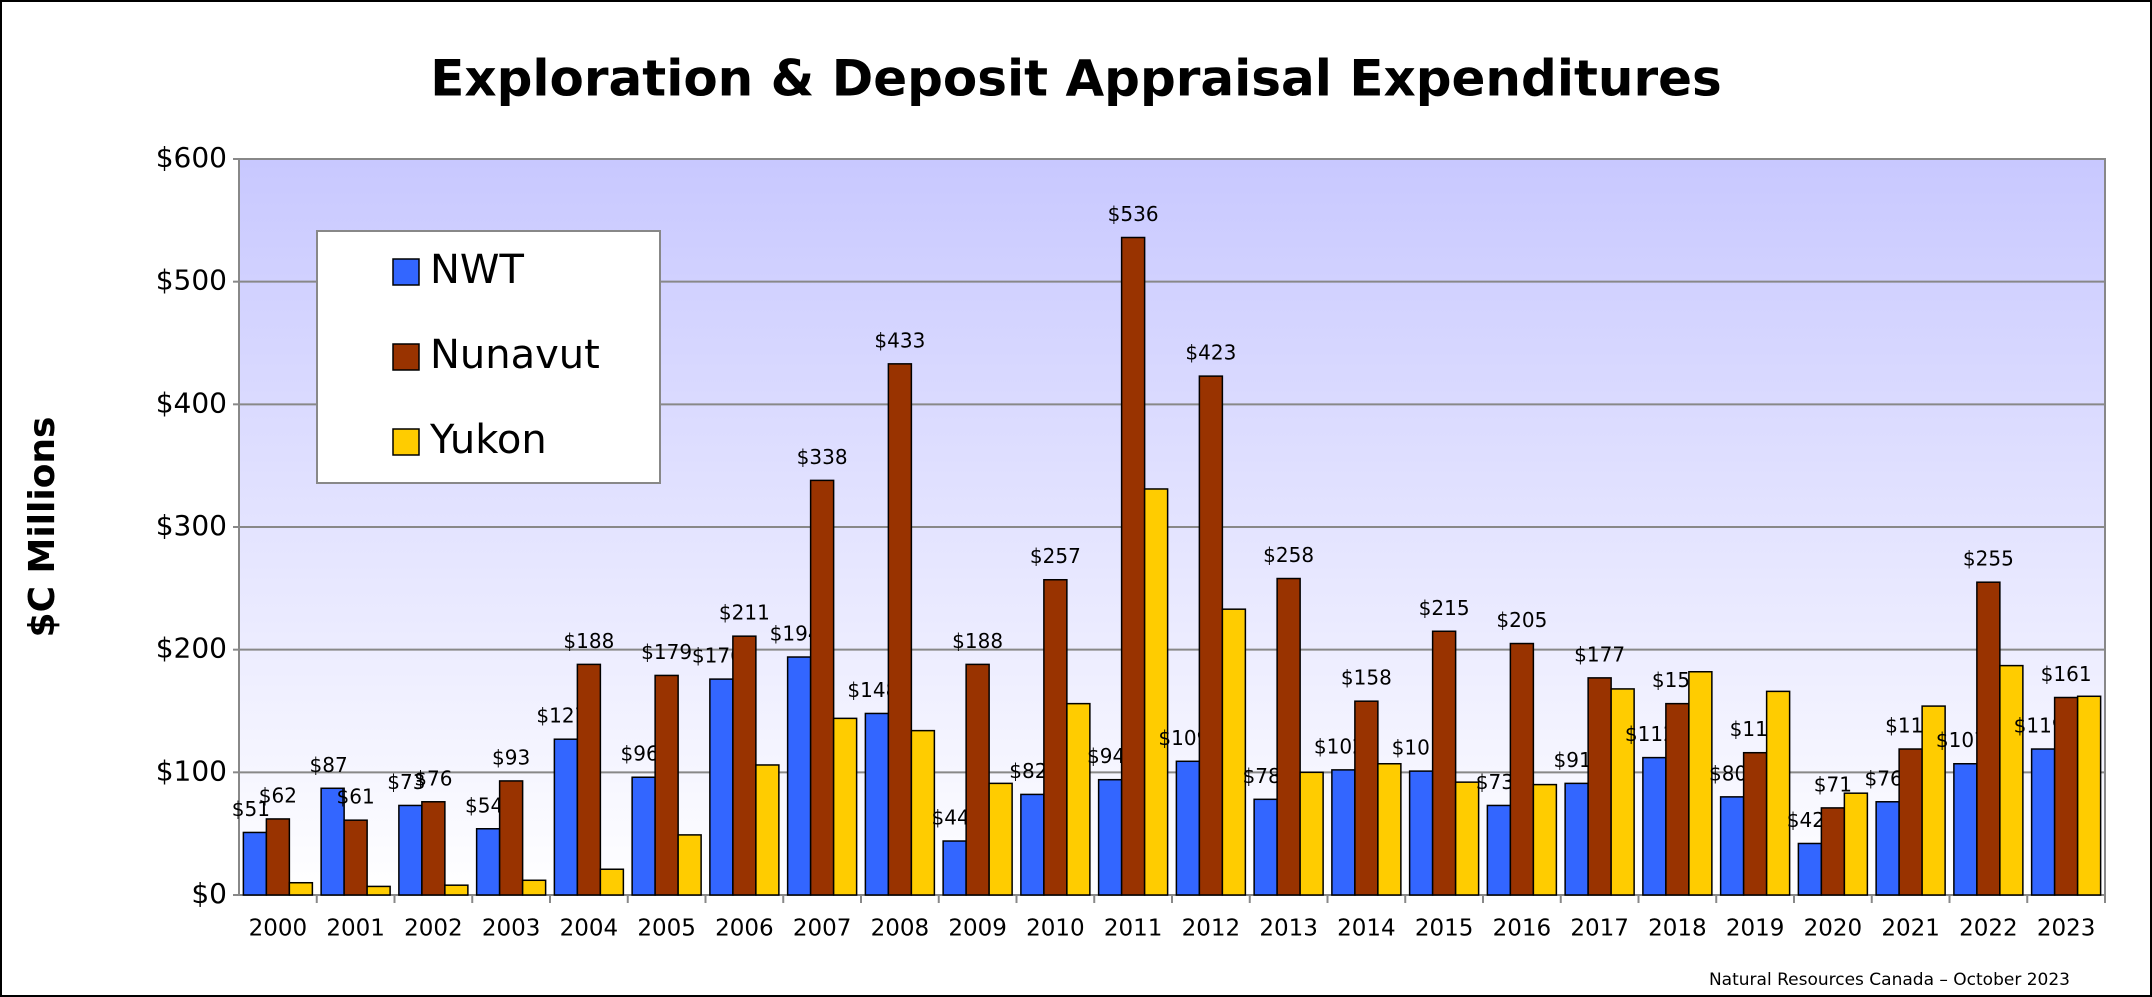 Image resolution: width=2152 pixels, height=997 pixels. I want to click on y-tick-label: $500, so click(191, 280).